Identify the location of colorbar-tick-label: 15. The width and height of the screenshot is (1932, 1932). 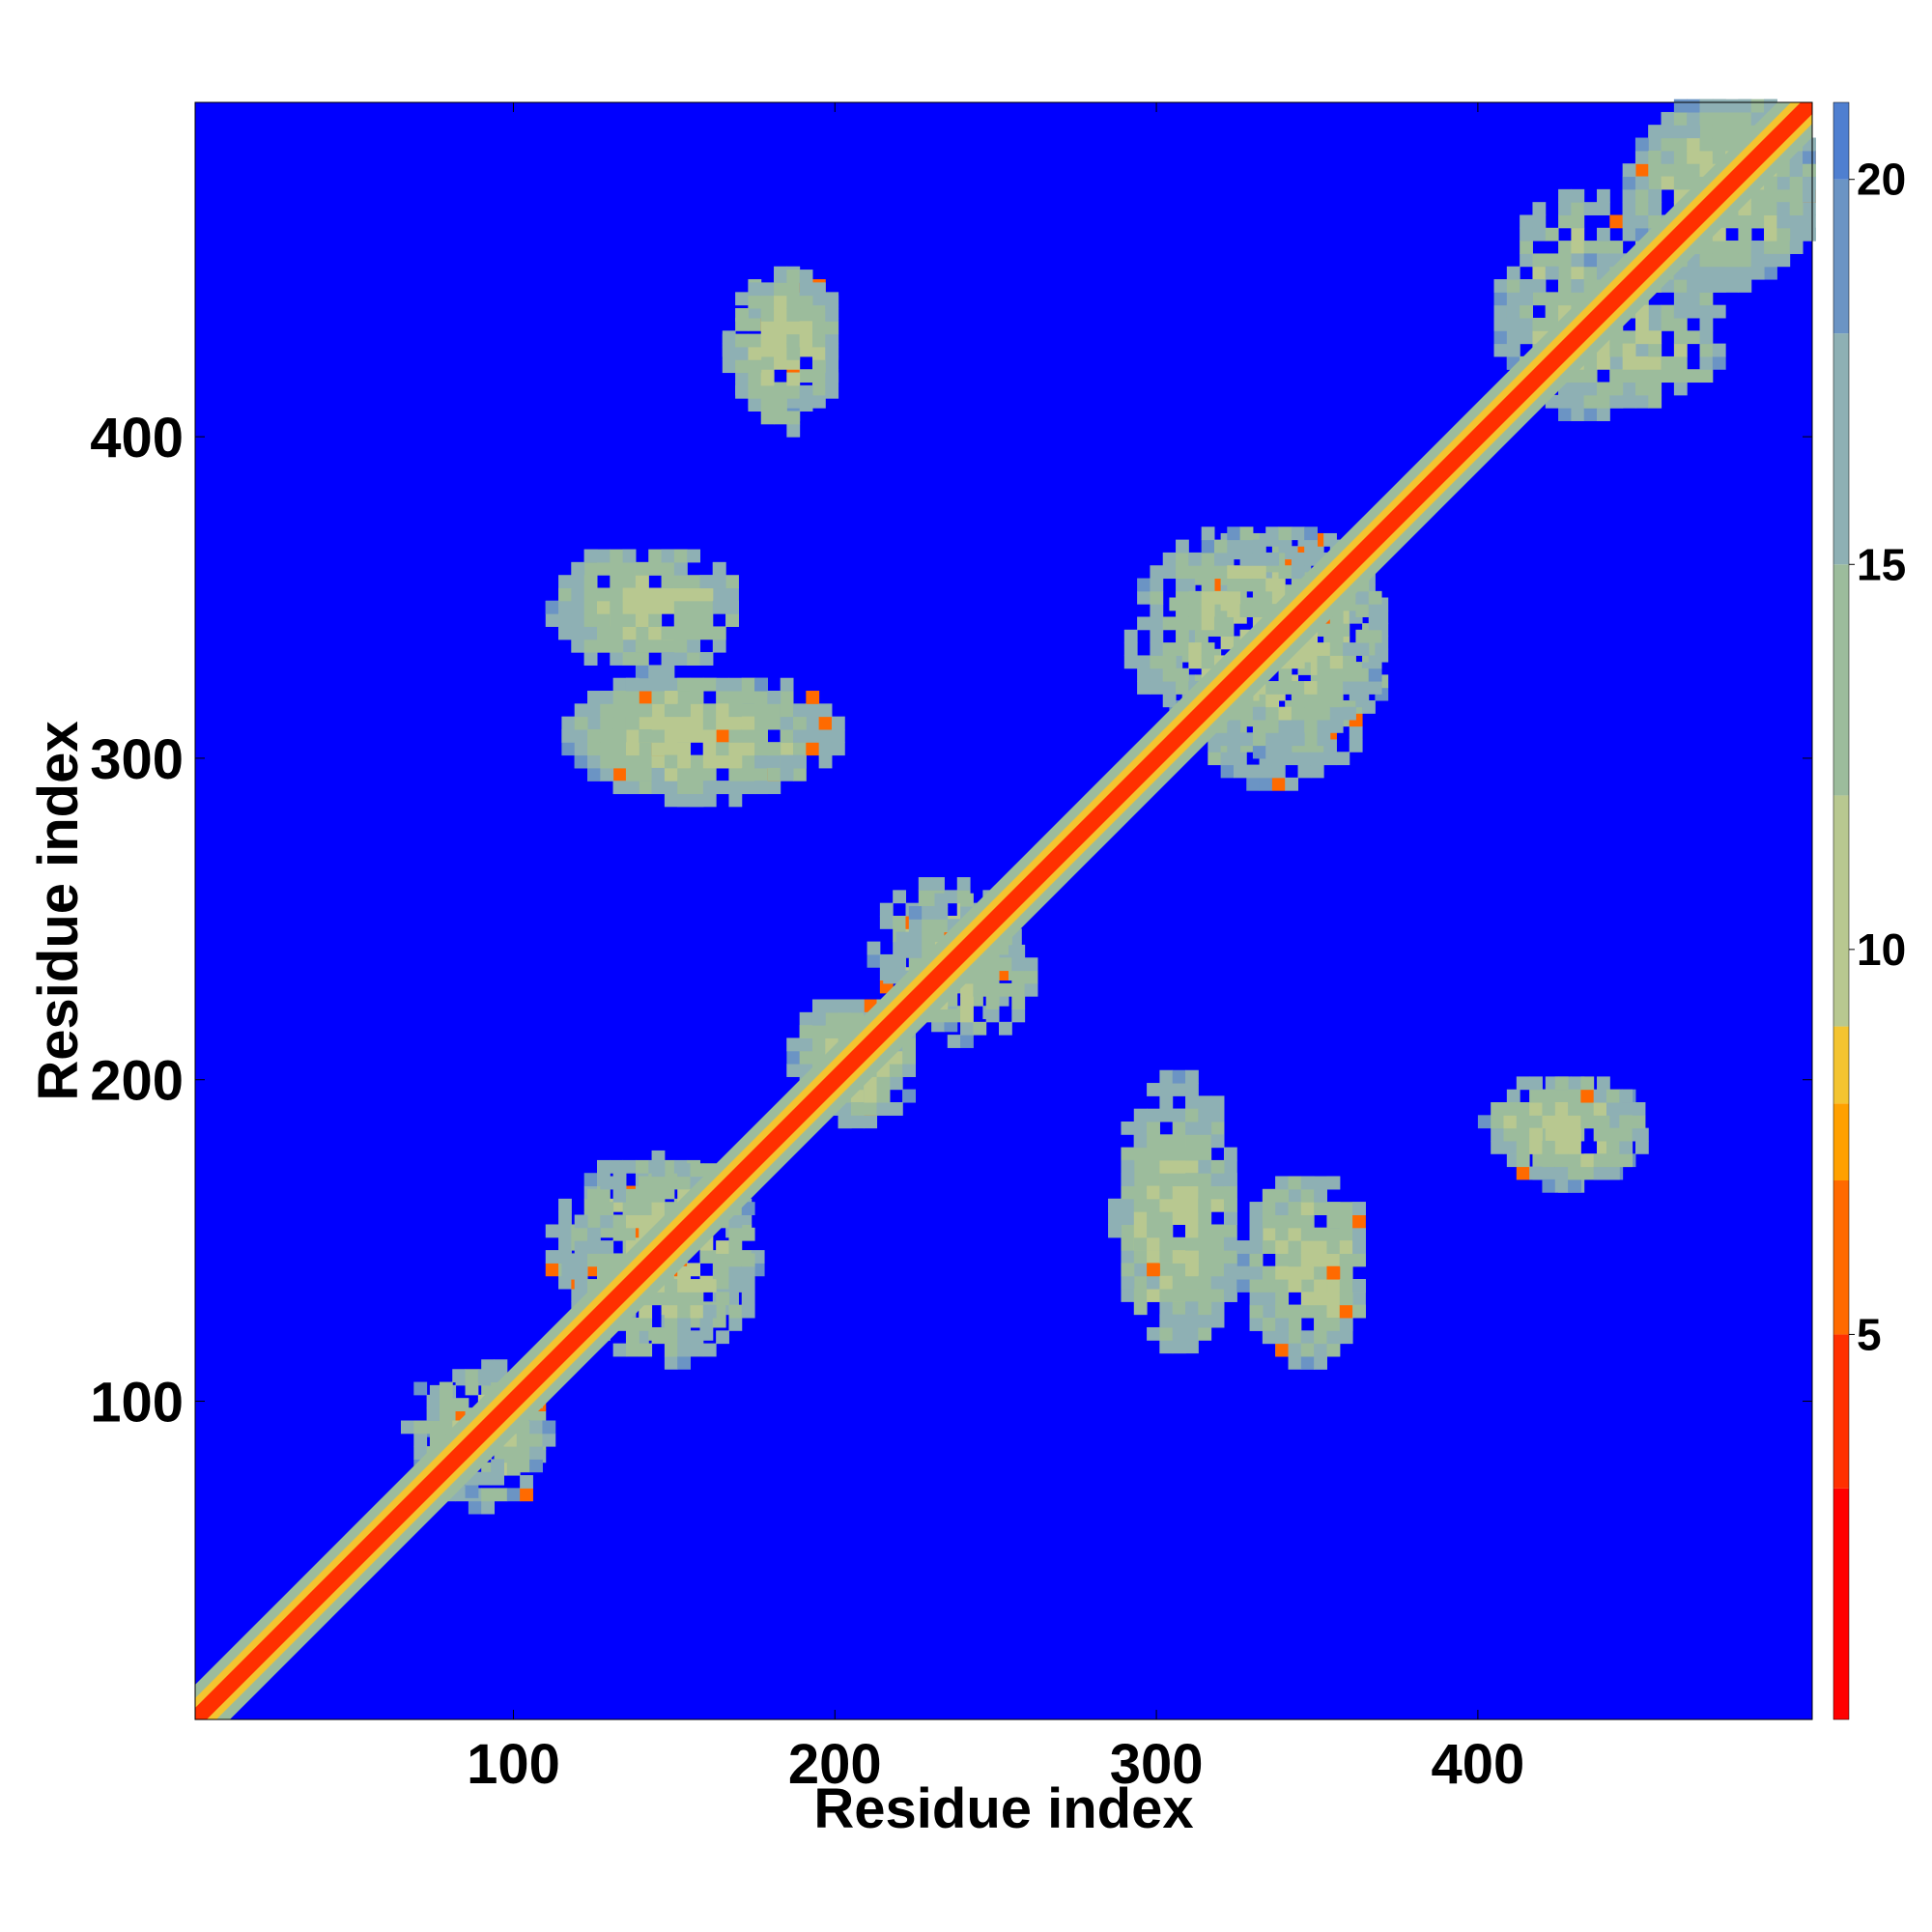
(1881, 564).